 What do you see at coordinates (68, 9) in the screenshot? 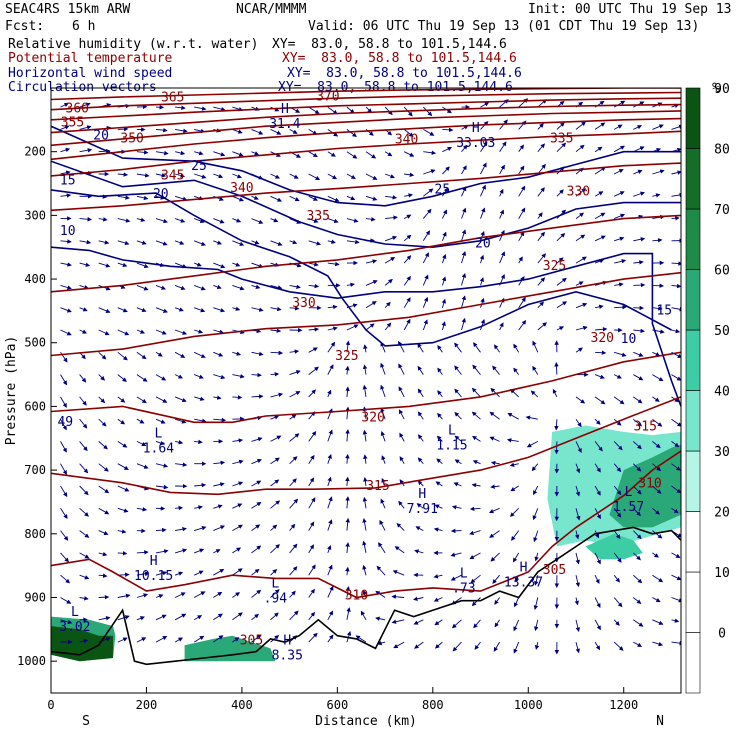
I see `model-title: SEAC4RS 15km ARW` at bounding box center [68, 9].